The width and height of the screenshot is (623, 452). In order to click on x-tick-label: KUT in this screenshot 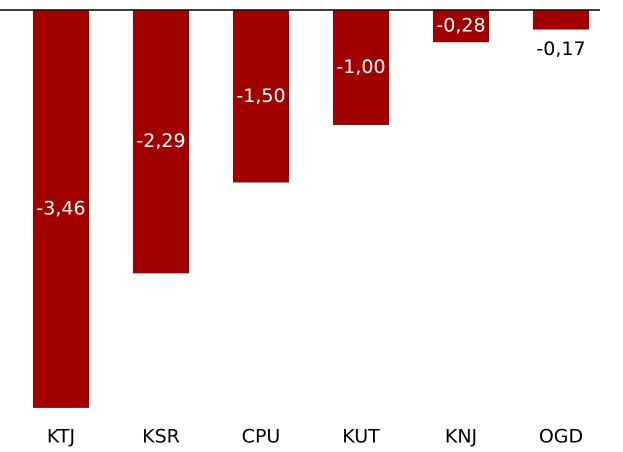, I will do `click(361, 437)`.